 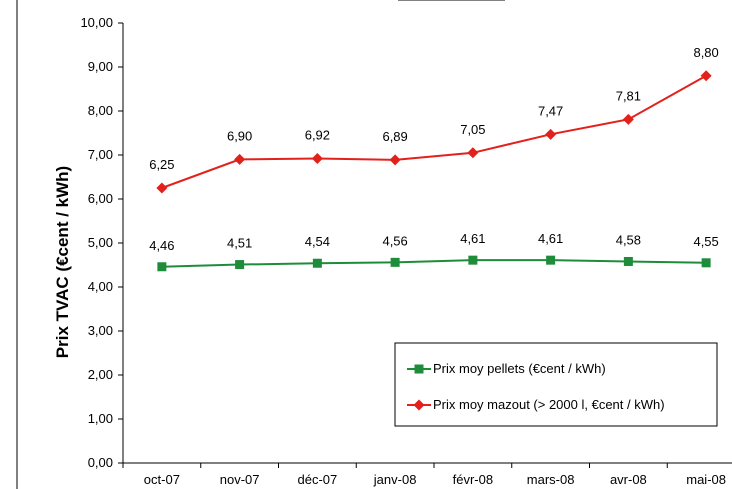 What do you see at coordinates (100, 242) in the screenshot?
I see `y-tick-label: 5,00` at bounding box center [100, 242].